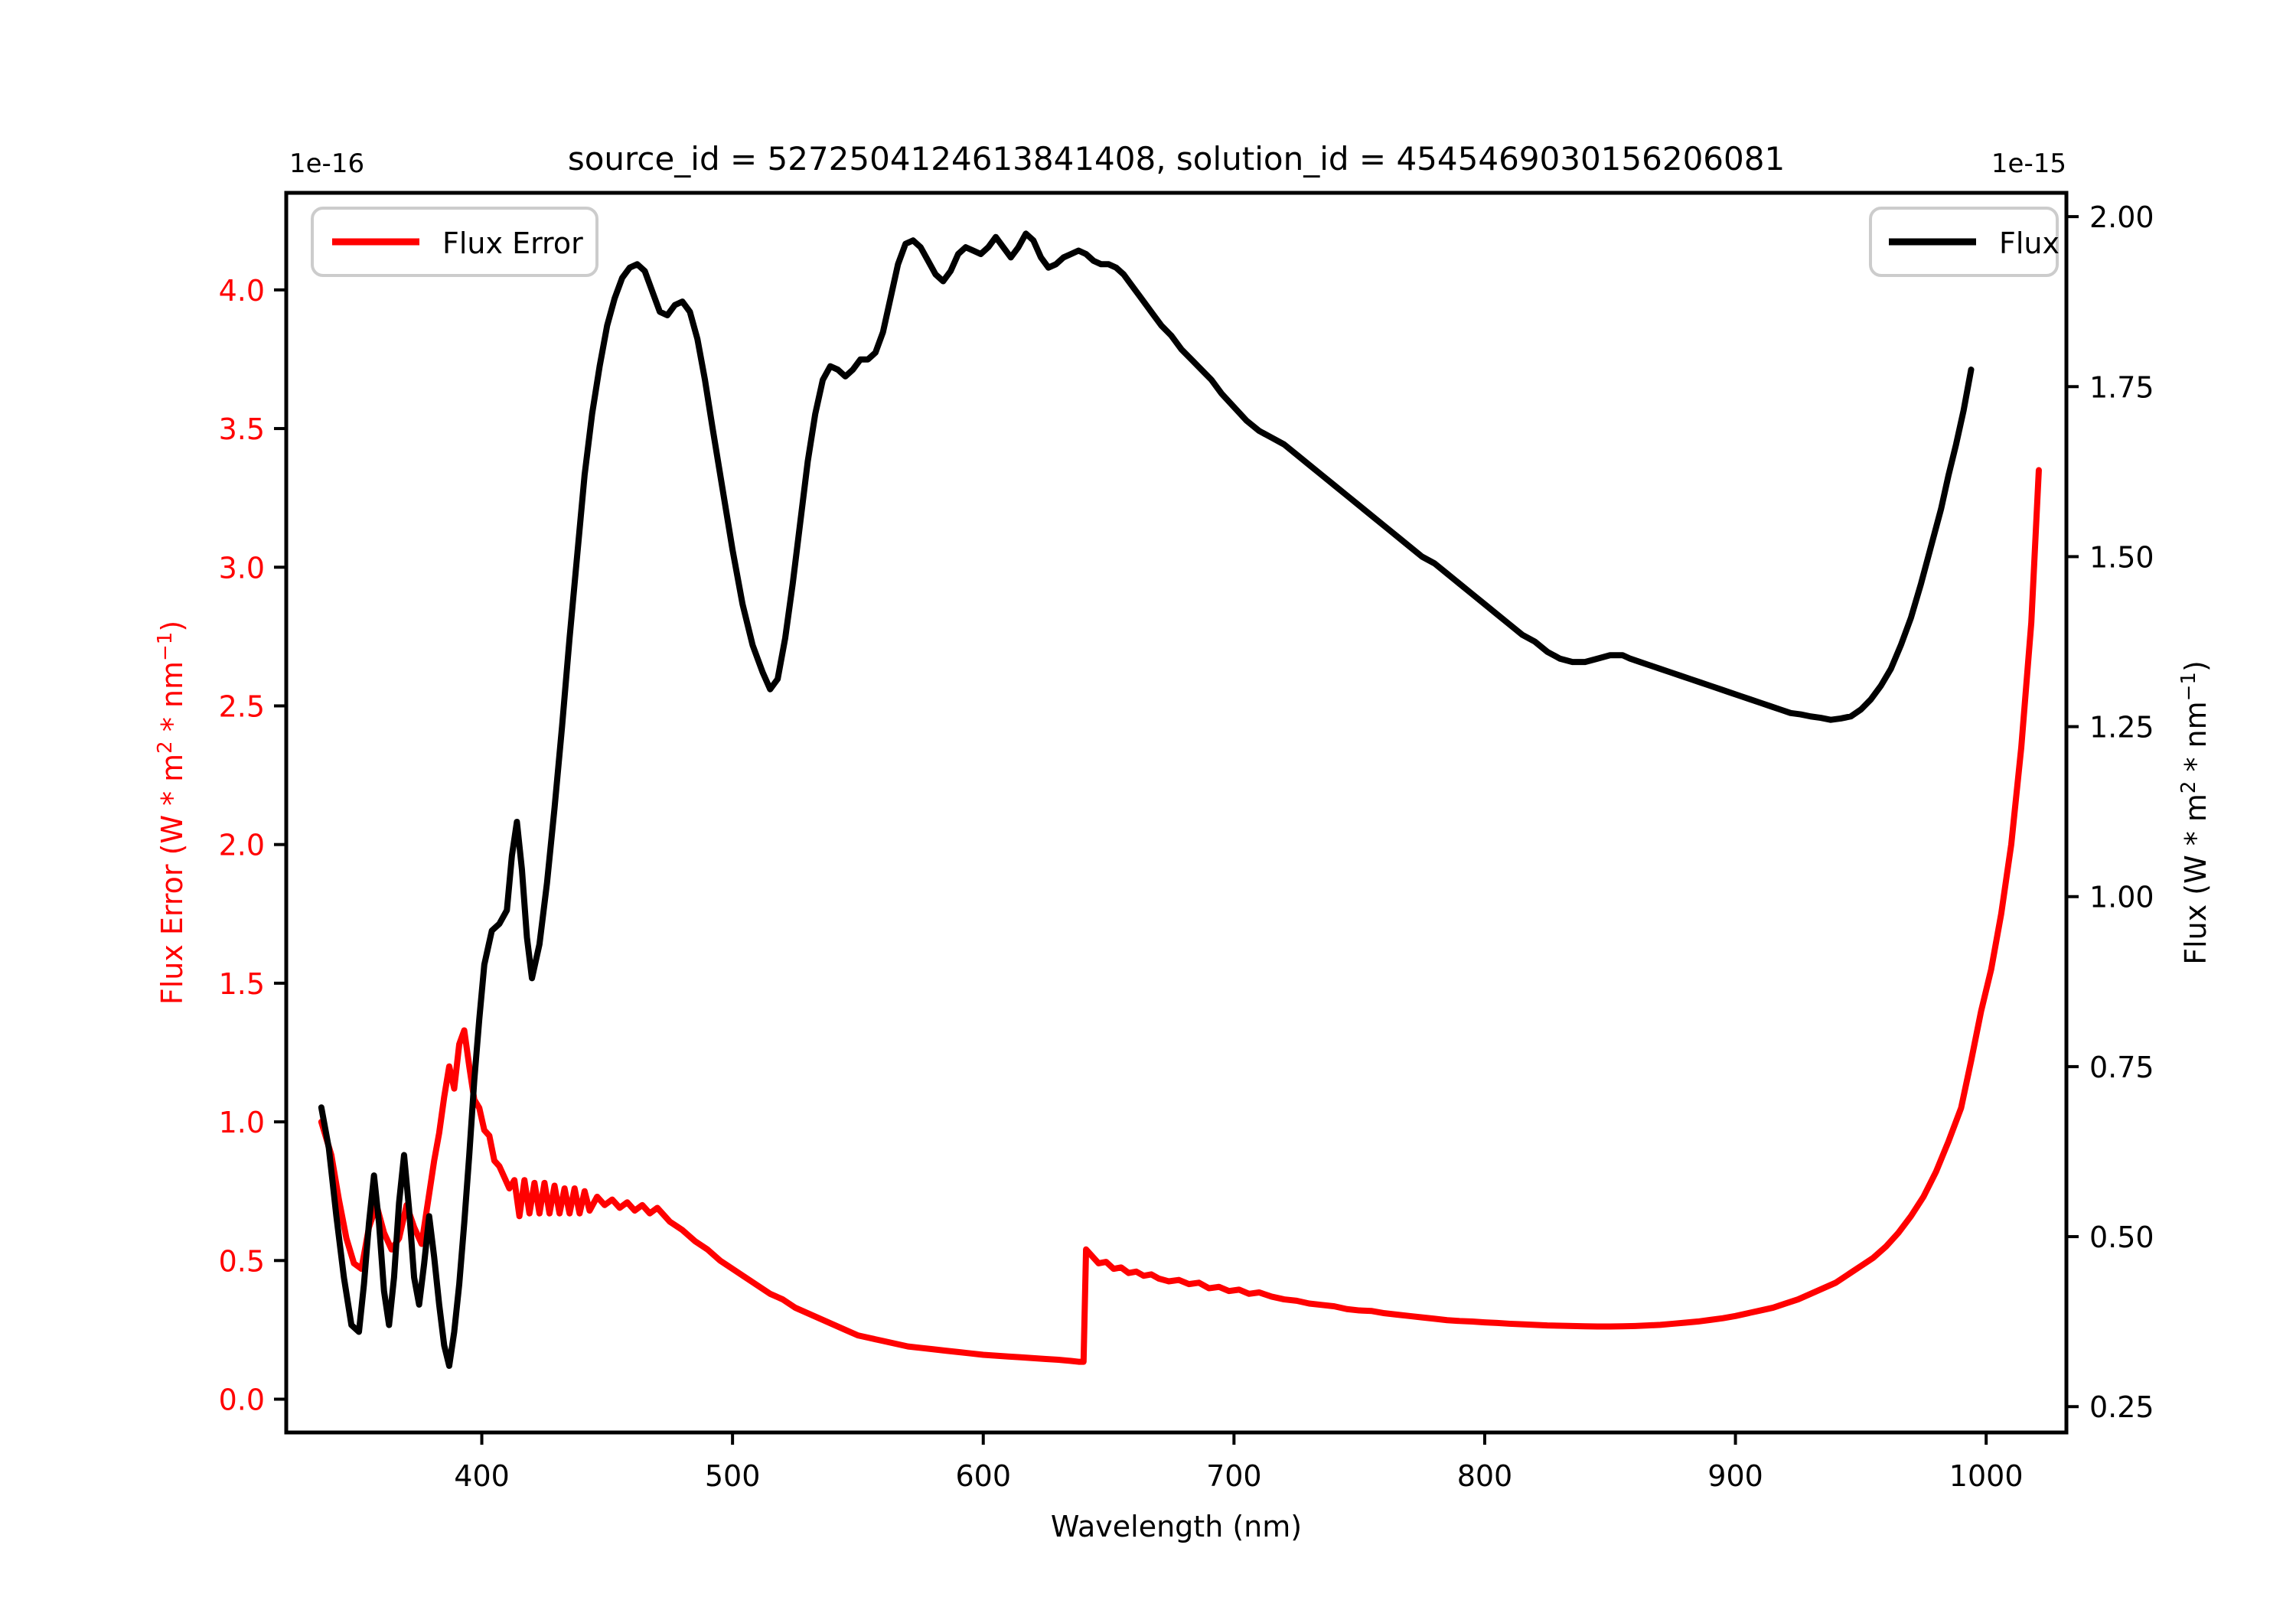  Describe the element at coordinates (512, 244) in the screenshot. I see `legend-flux-error-label: Flux Error` at that location.